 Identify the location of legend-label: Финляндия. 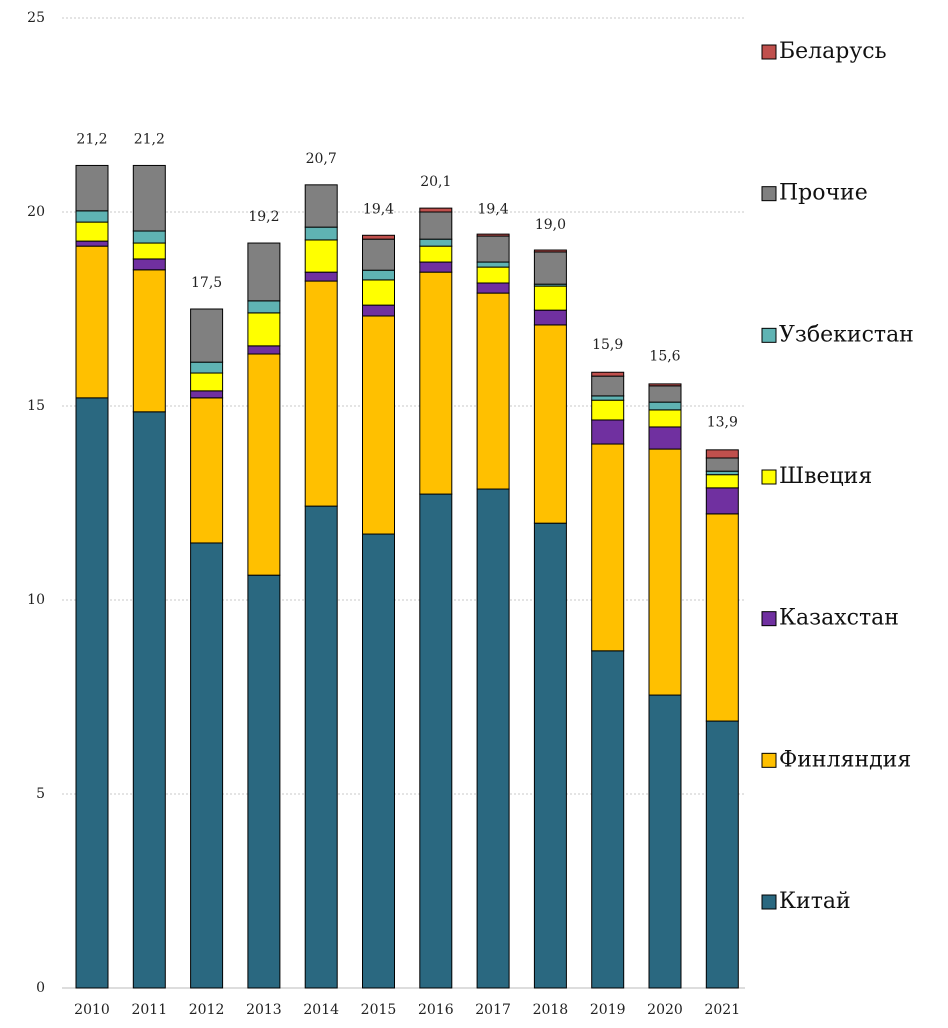
(845, 759).